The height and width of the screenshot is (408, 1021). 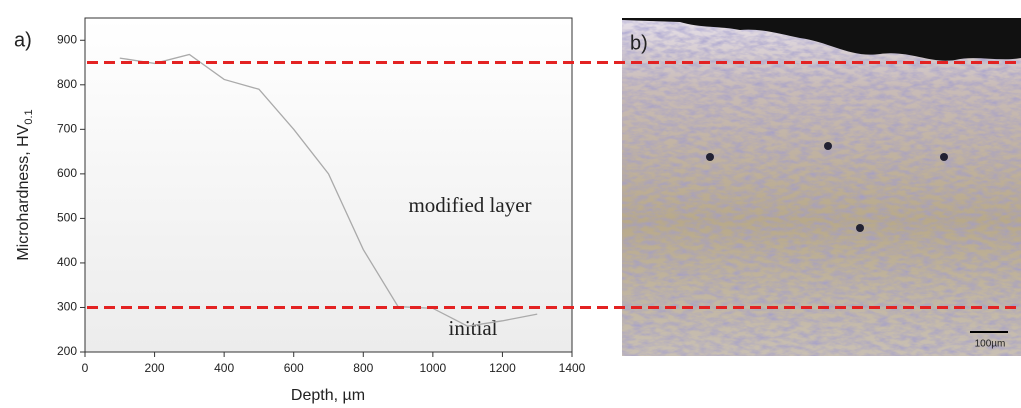 What do you see at coordinates (294, 368) in the screenshot?
I see `x-tick-label: 600` at bounding box center [294, 368].